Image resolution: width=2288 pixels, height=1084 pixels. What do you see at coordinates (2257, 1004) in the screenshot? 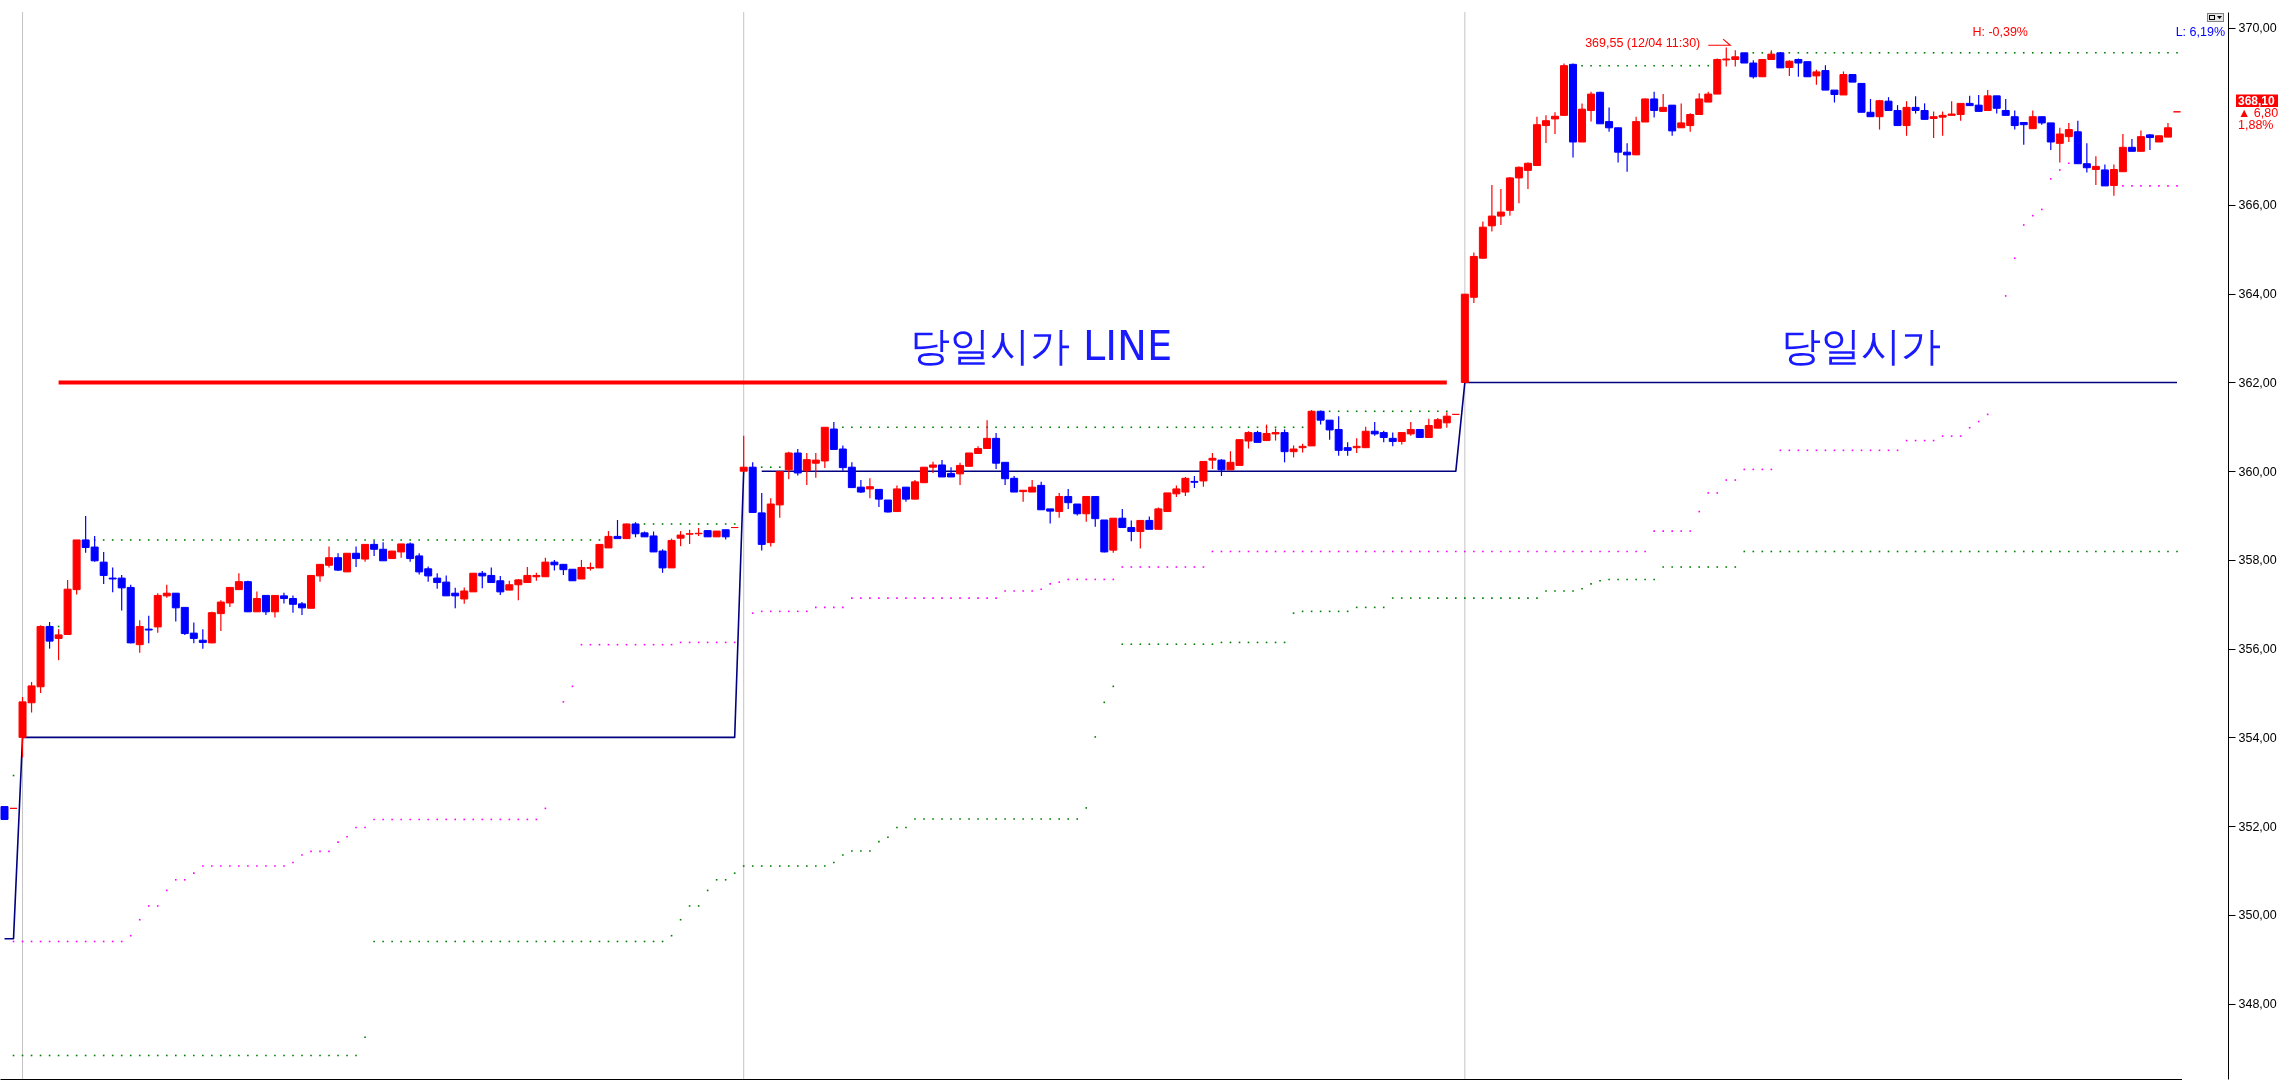
I see `y-tick-label: 348,00` at bounding box center [2257, 1004].